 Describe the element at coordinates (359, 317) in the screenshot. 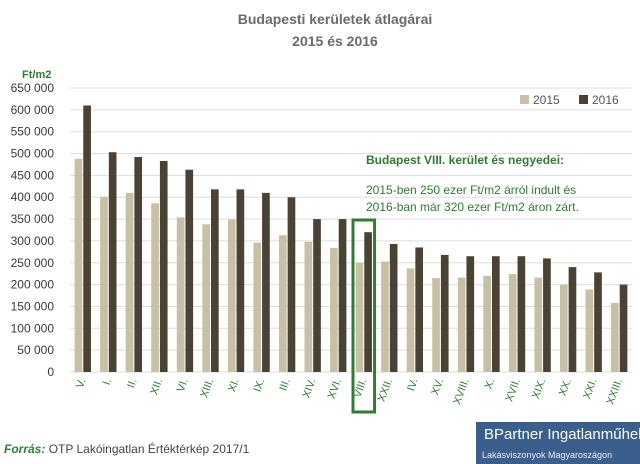

I see `bar-2015-VIII.` at that location.